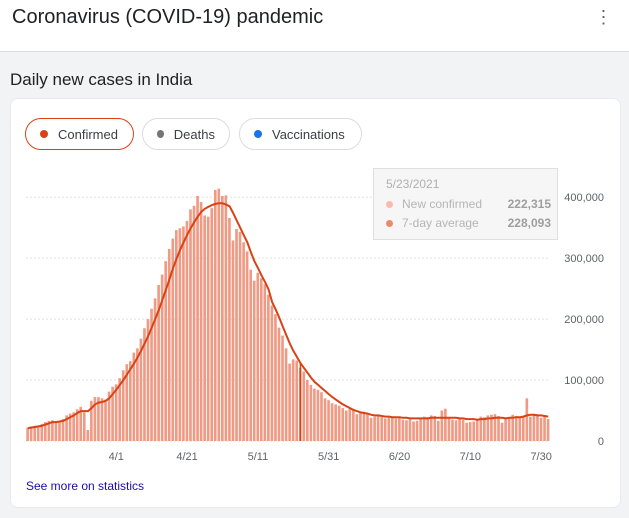 The height and width of the screenshot is (518, 629). I want to click on top-bar: Coronavirus (COVID-19) pandemic ⋮, so click(314, 26).